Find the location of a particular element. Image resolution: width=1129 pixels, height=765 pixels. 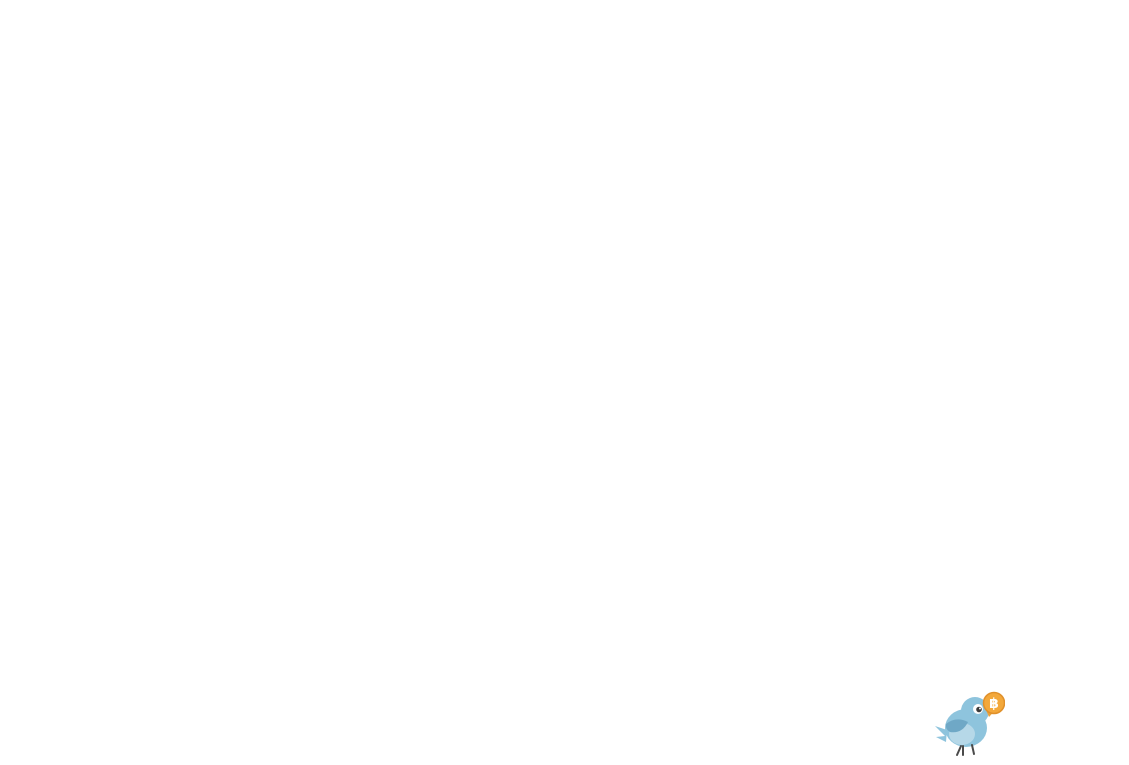

legend is located at coordinates (99, 20).